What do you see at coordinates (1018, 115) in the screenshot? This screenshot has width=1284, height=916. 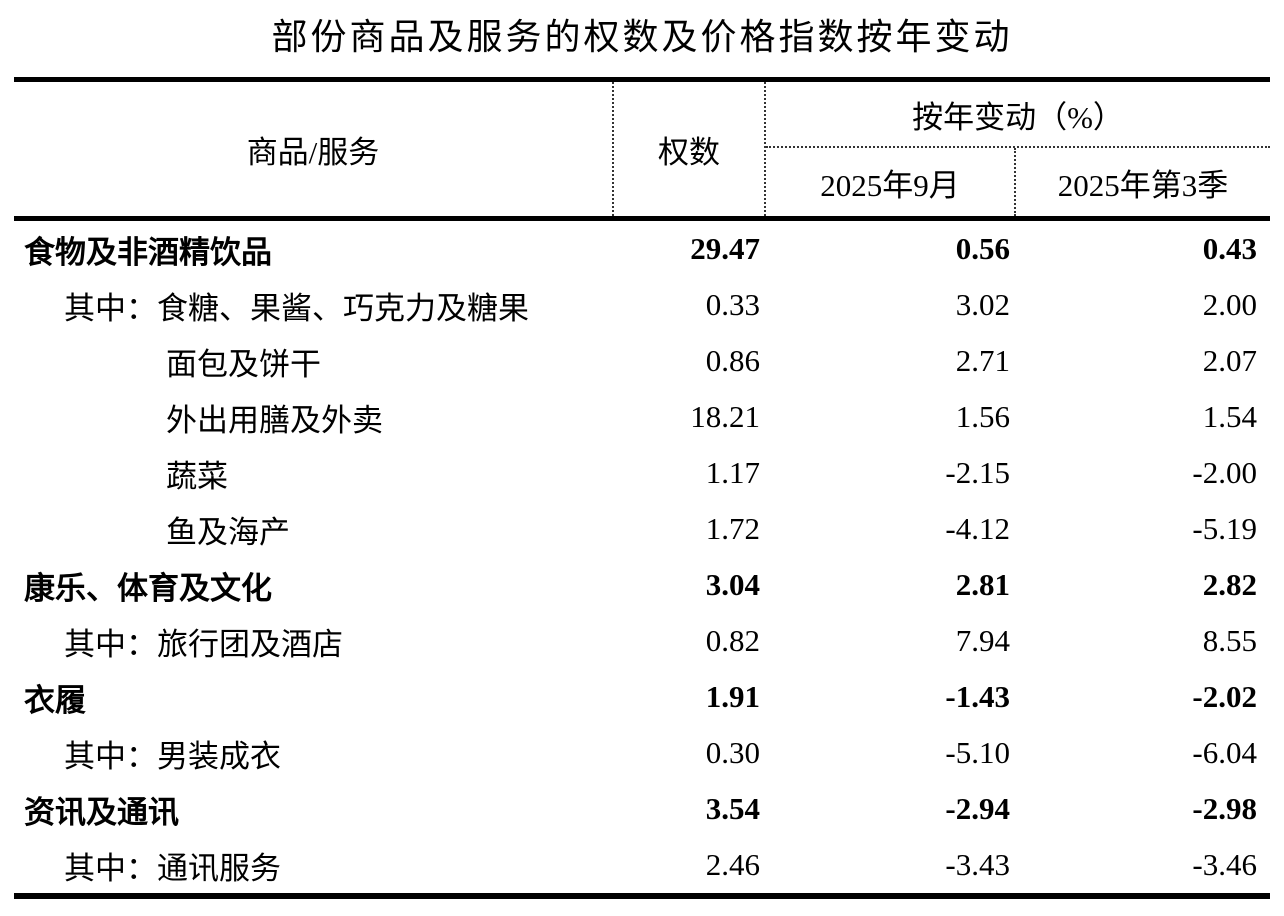 I see `header-cell-yoy-change: 按年变动（%）` at bounding box center [1018, 115].